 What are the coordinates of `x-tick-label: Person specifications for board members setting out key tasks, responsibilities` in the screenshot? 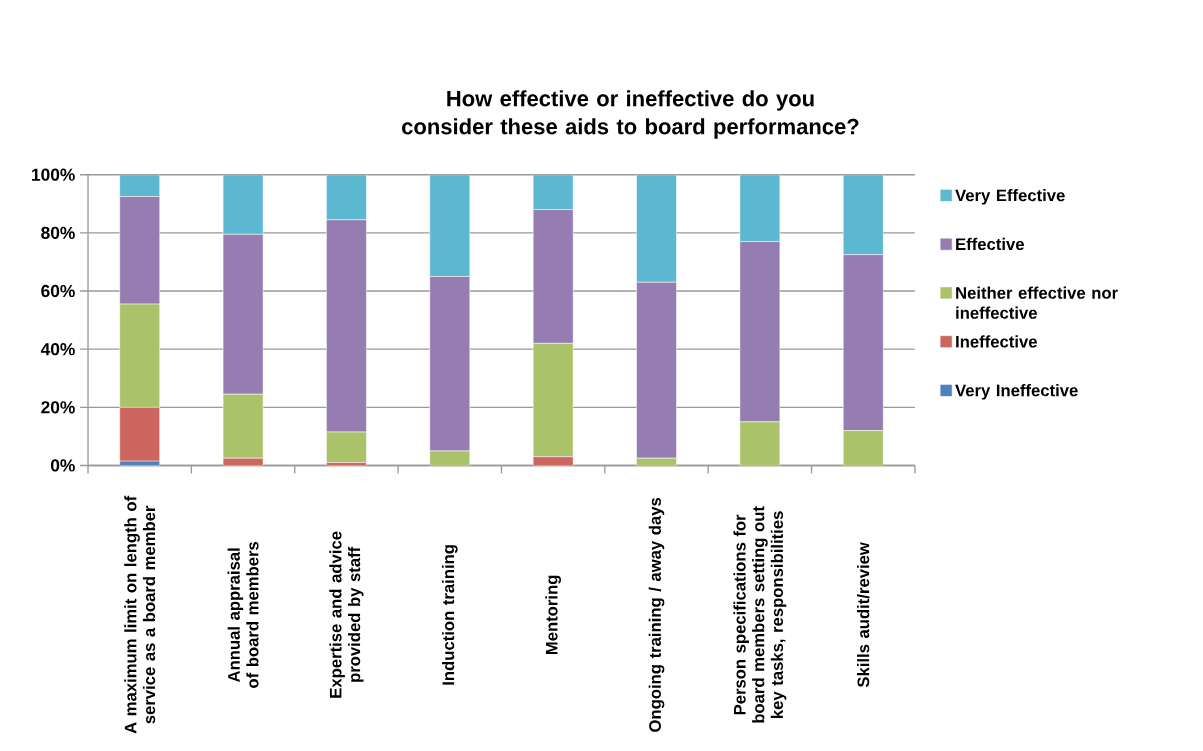 It's located at (760, 614).